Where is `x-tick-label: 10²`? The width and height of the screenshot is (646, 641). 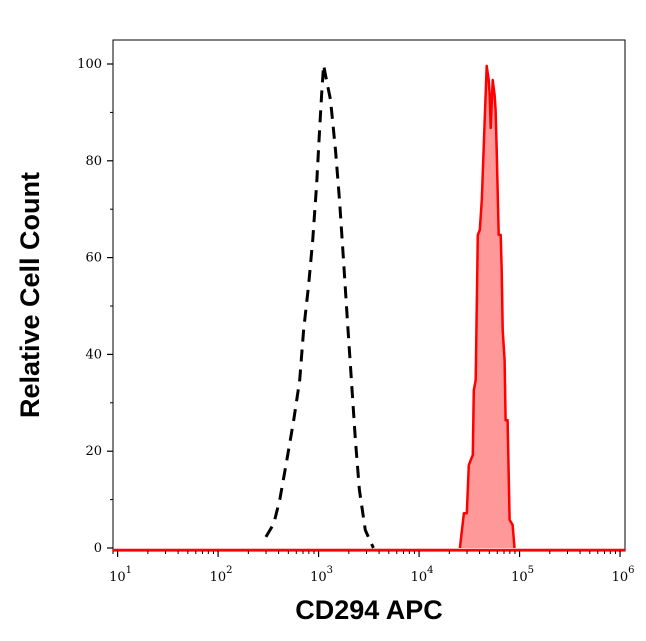
x-tick-label: 10² is located at coordinates (221, 575).